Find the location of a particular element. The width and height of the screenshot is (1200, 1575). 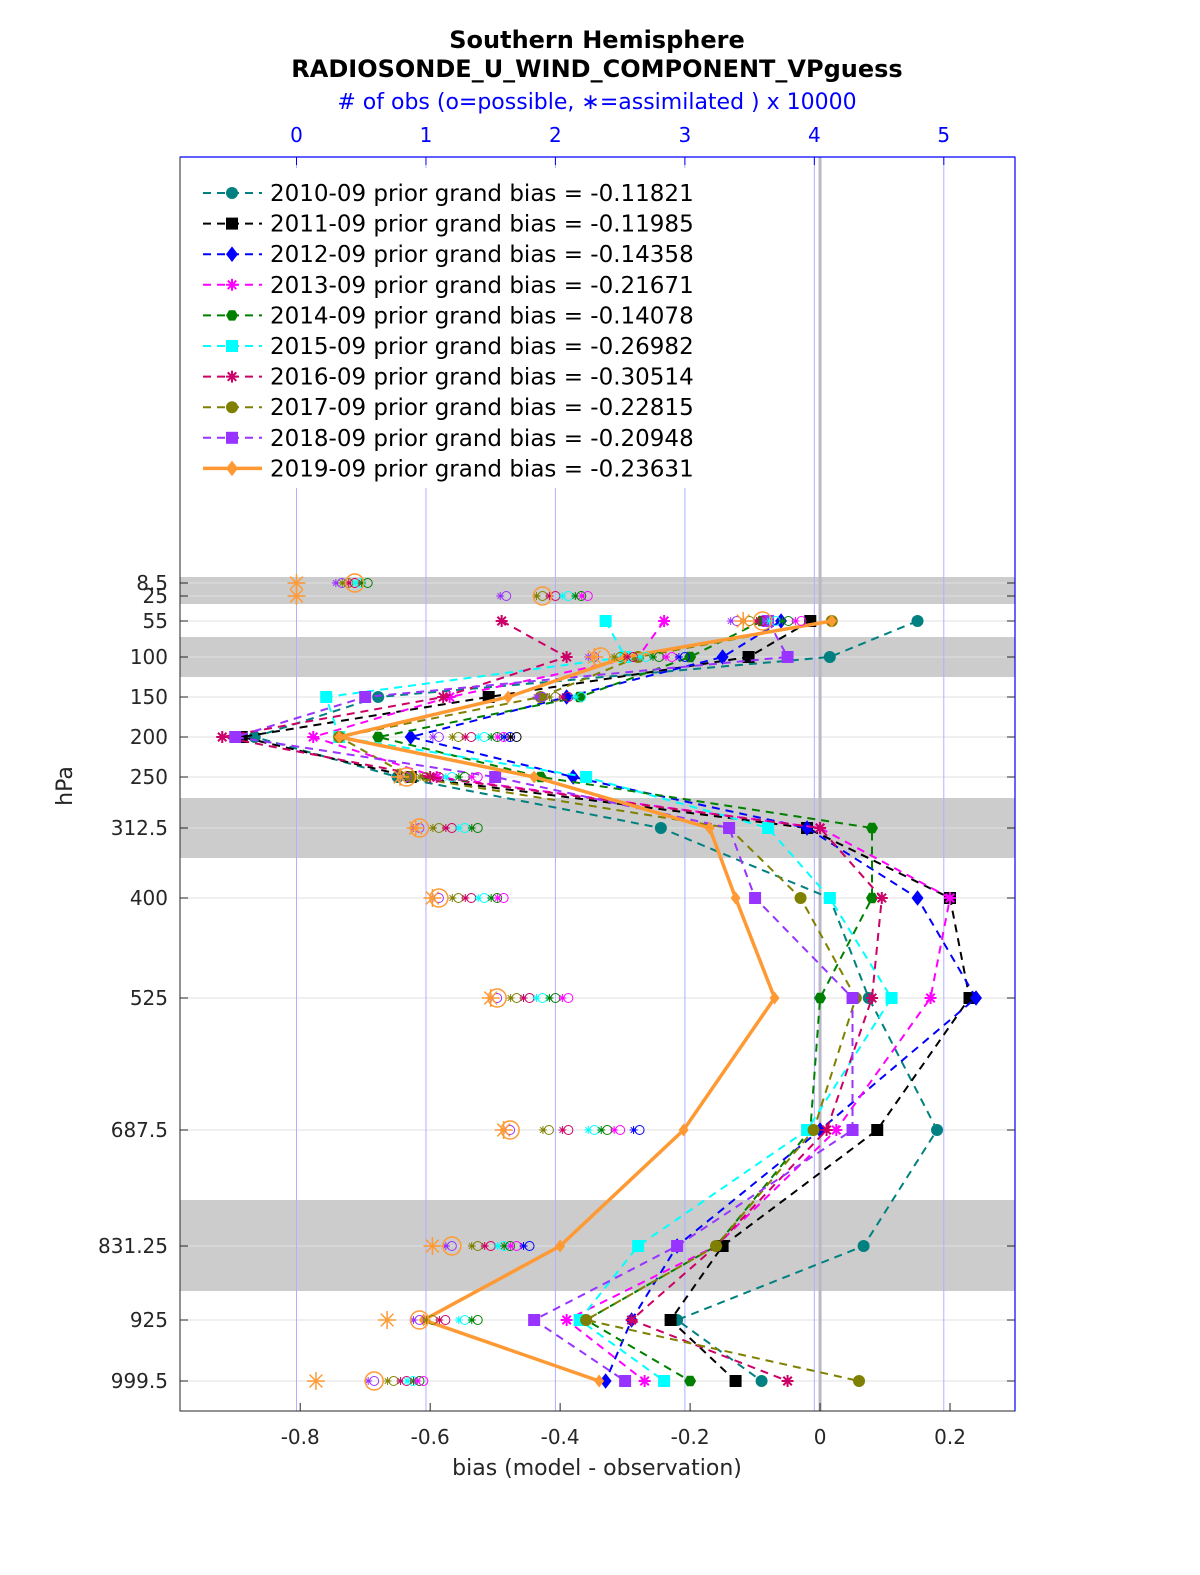

y-tick-label: 150 is located at coordinates (149, 697).